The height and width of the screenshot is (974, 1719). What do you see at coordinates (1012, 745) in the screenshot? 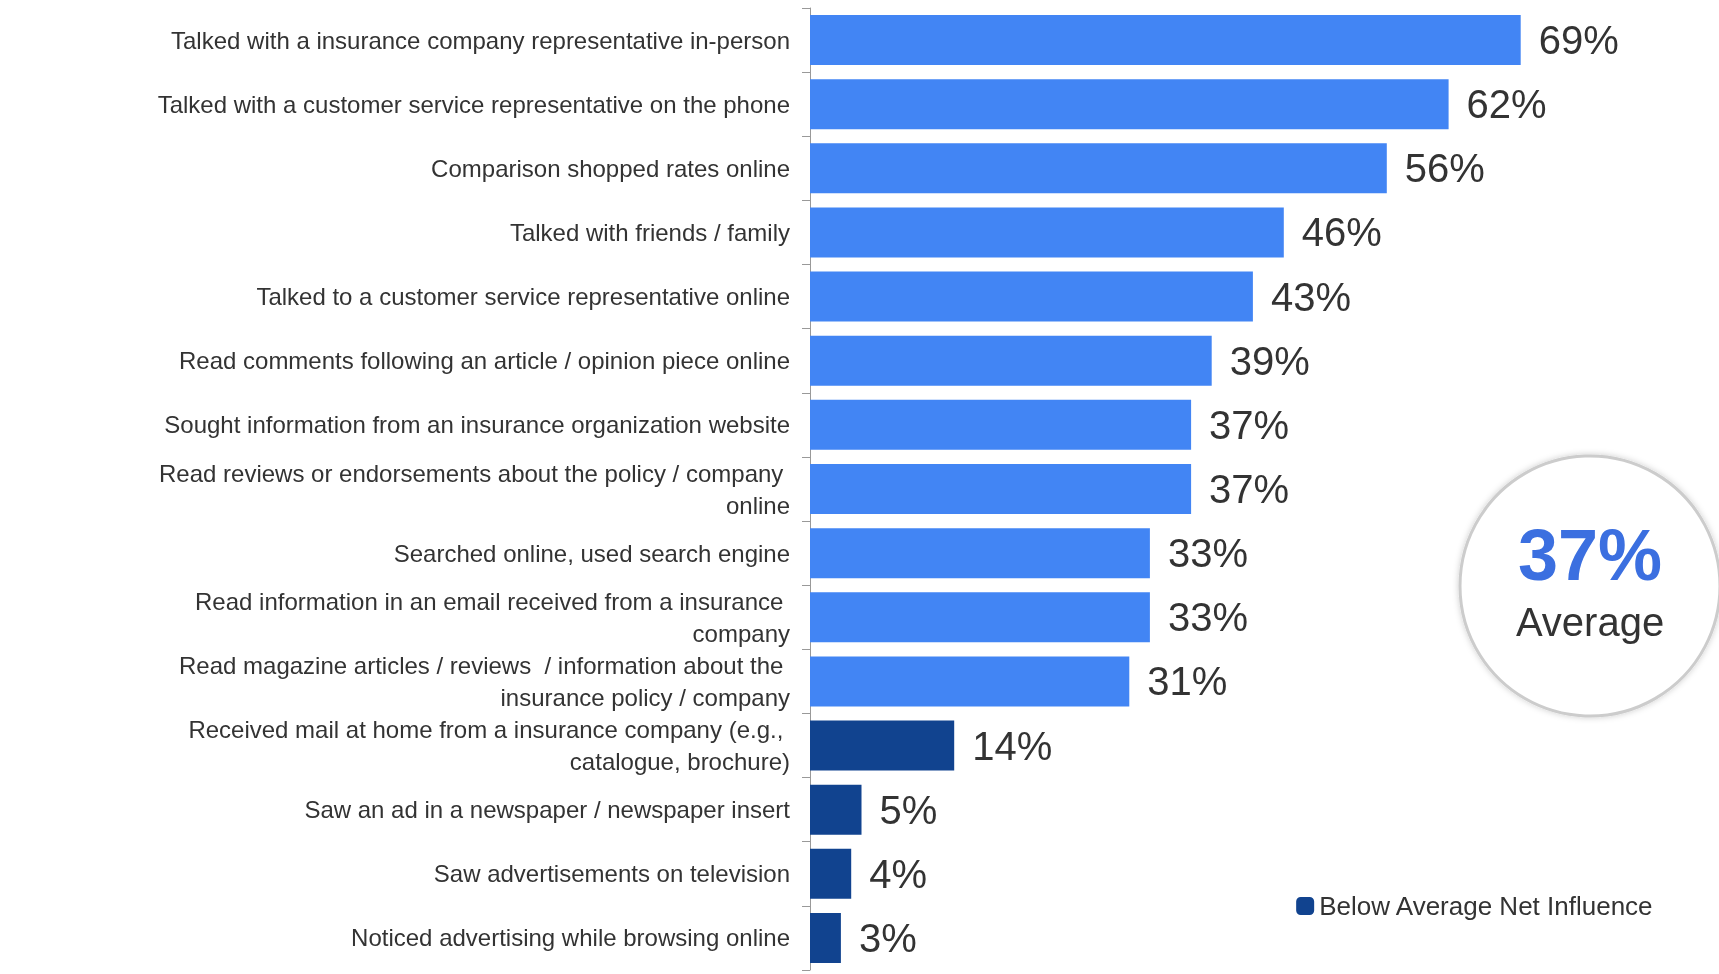
I see `data-label: 14%` at bounding box center [1012, 745].